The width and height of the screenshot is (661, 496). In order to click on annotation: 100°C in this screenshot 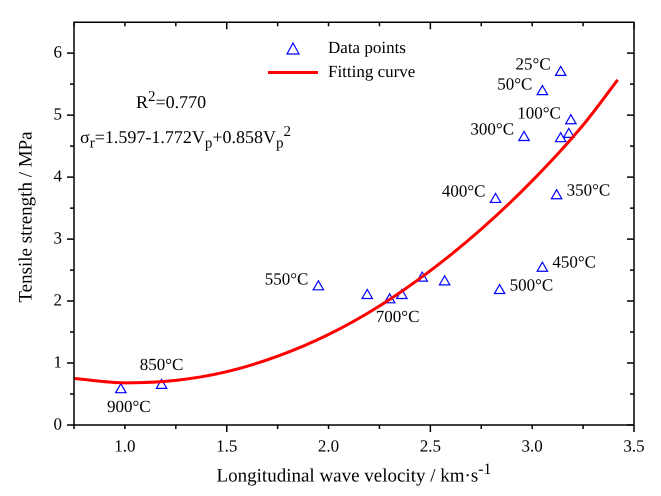, I will do `click(539, 112)`.